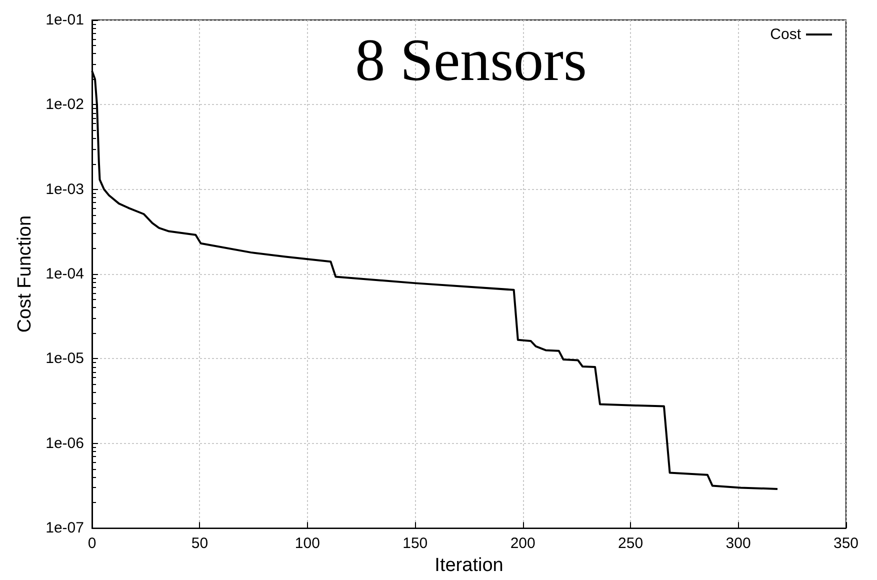  I want to click on x-axis-title: Iteration, so click(469, 565).